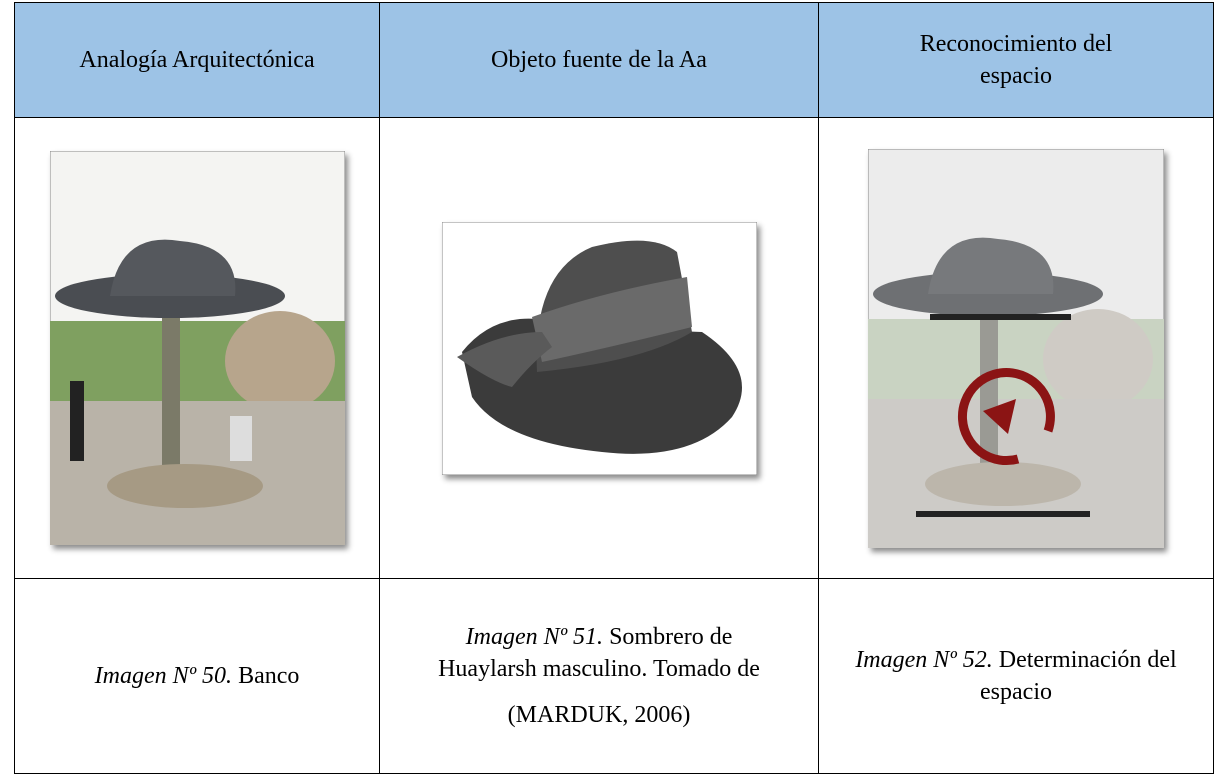  I want to click on header-cell: Analogía Arquitectónica, so click(197, 60).